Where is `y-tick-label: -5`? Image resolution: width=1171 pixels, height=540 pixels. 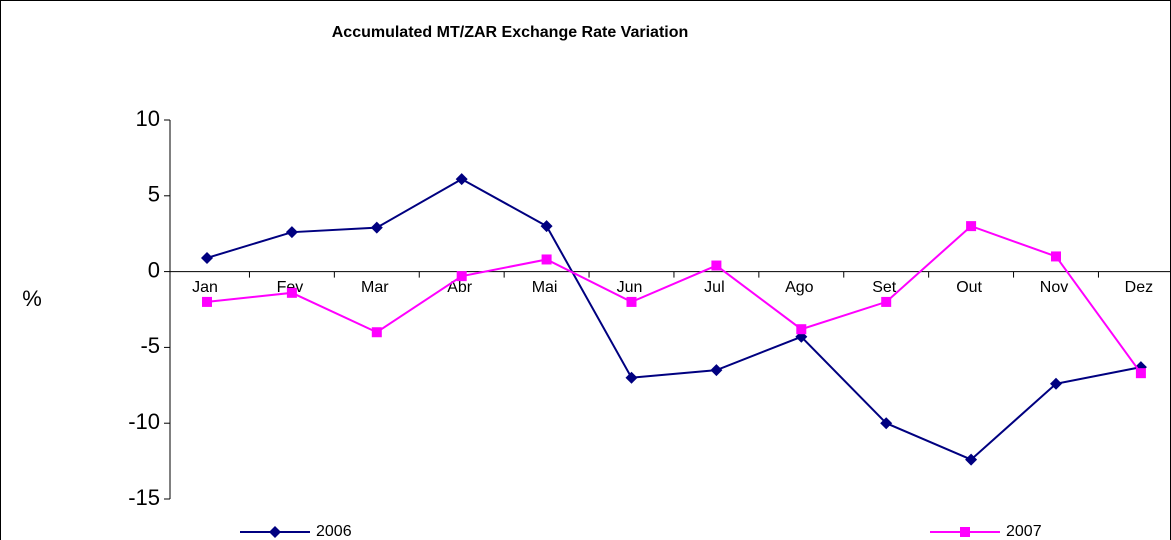 y-tick-label: -5 is located at coordinates (150, 345).